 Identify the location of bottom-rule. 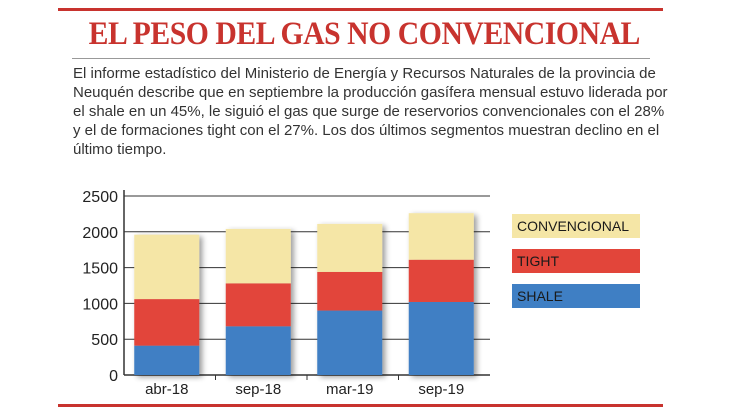
(360, 405).